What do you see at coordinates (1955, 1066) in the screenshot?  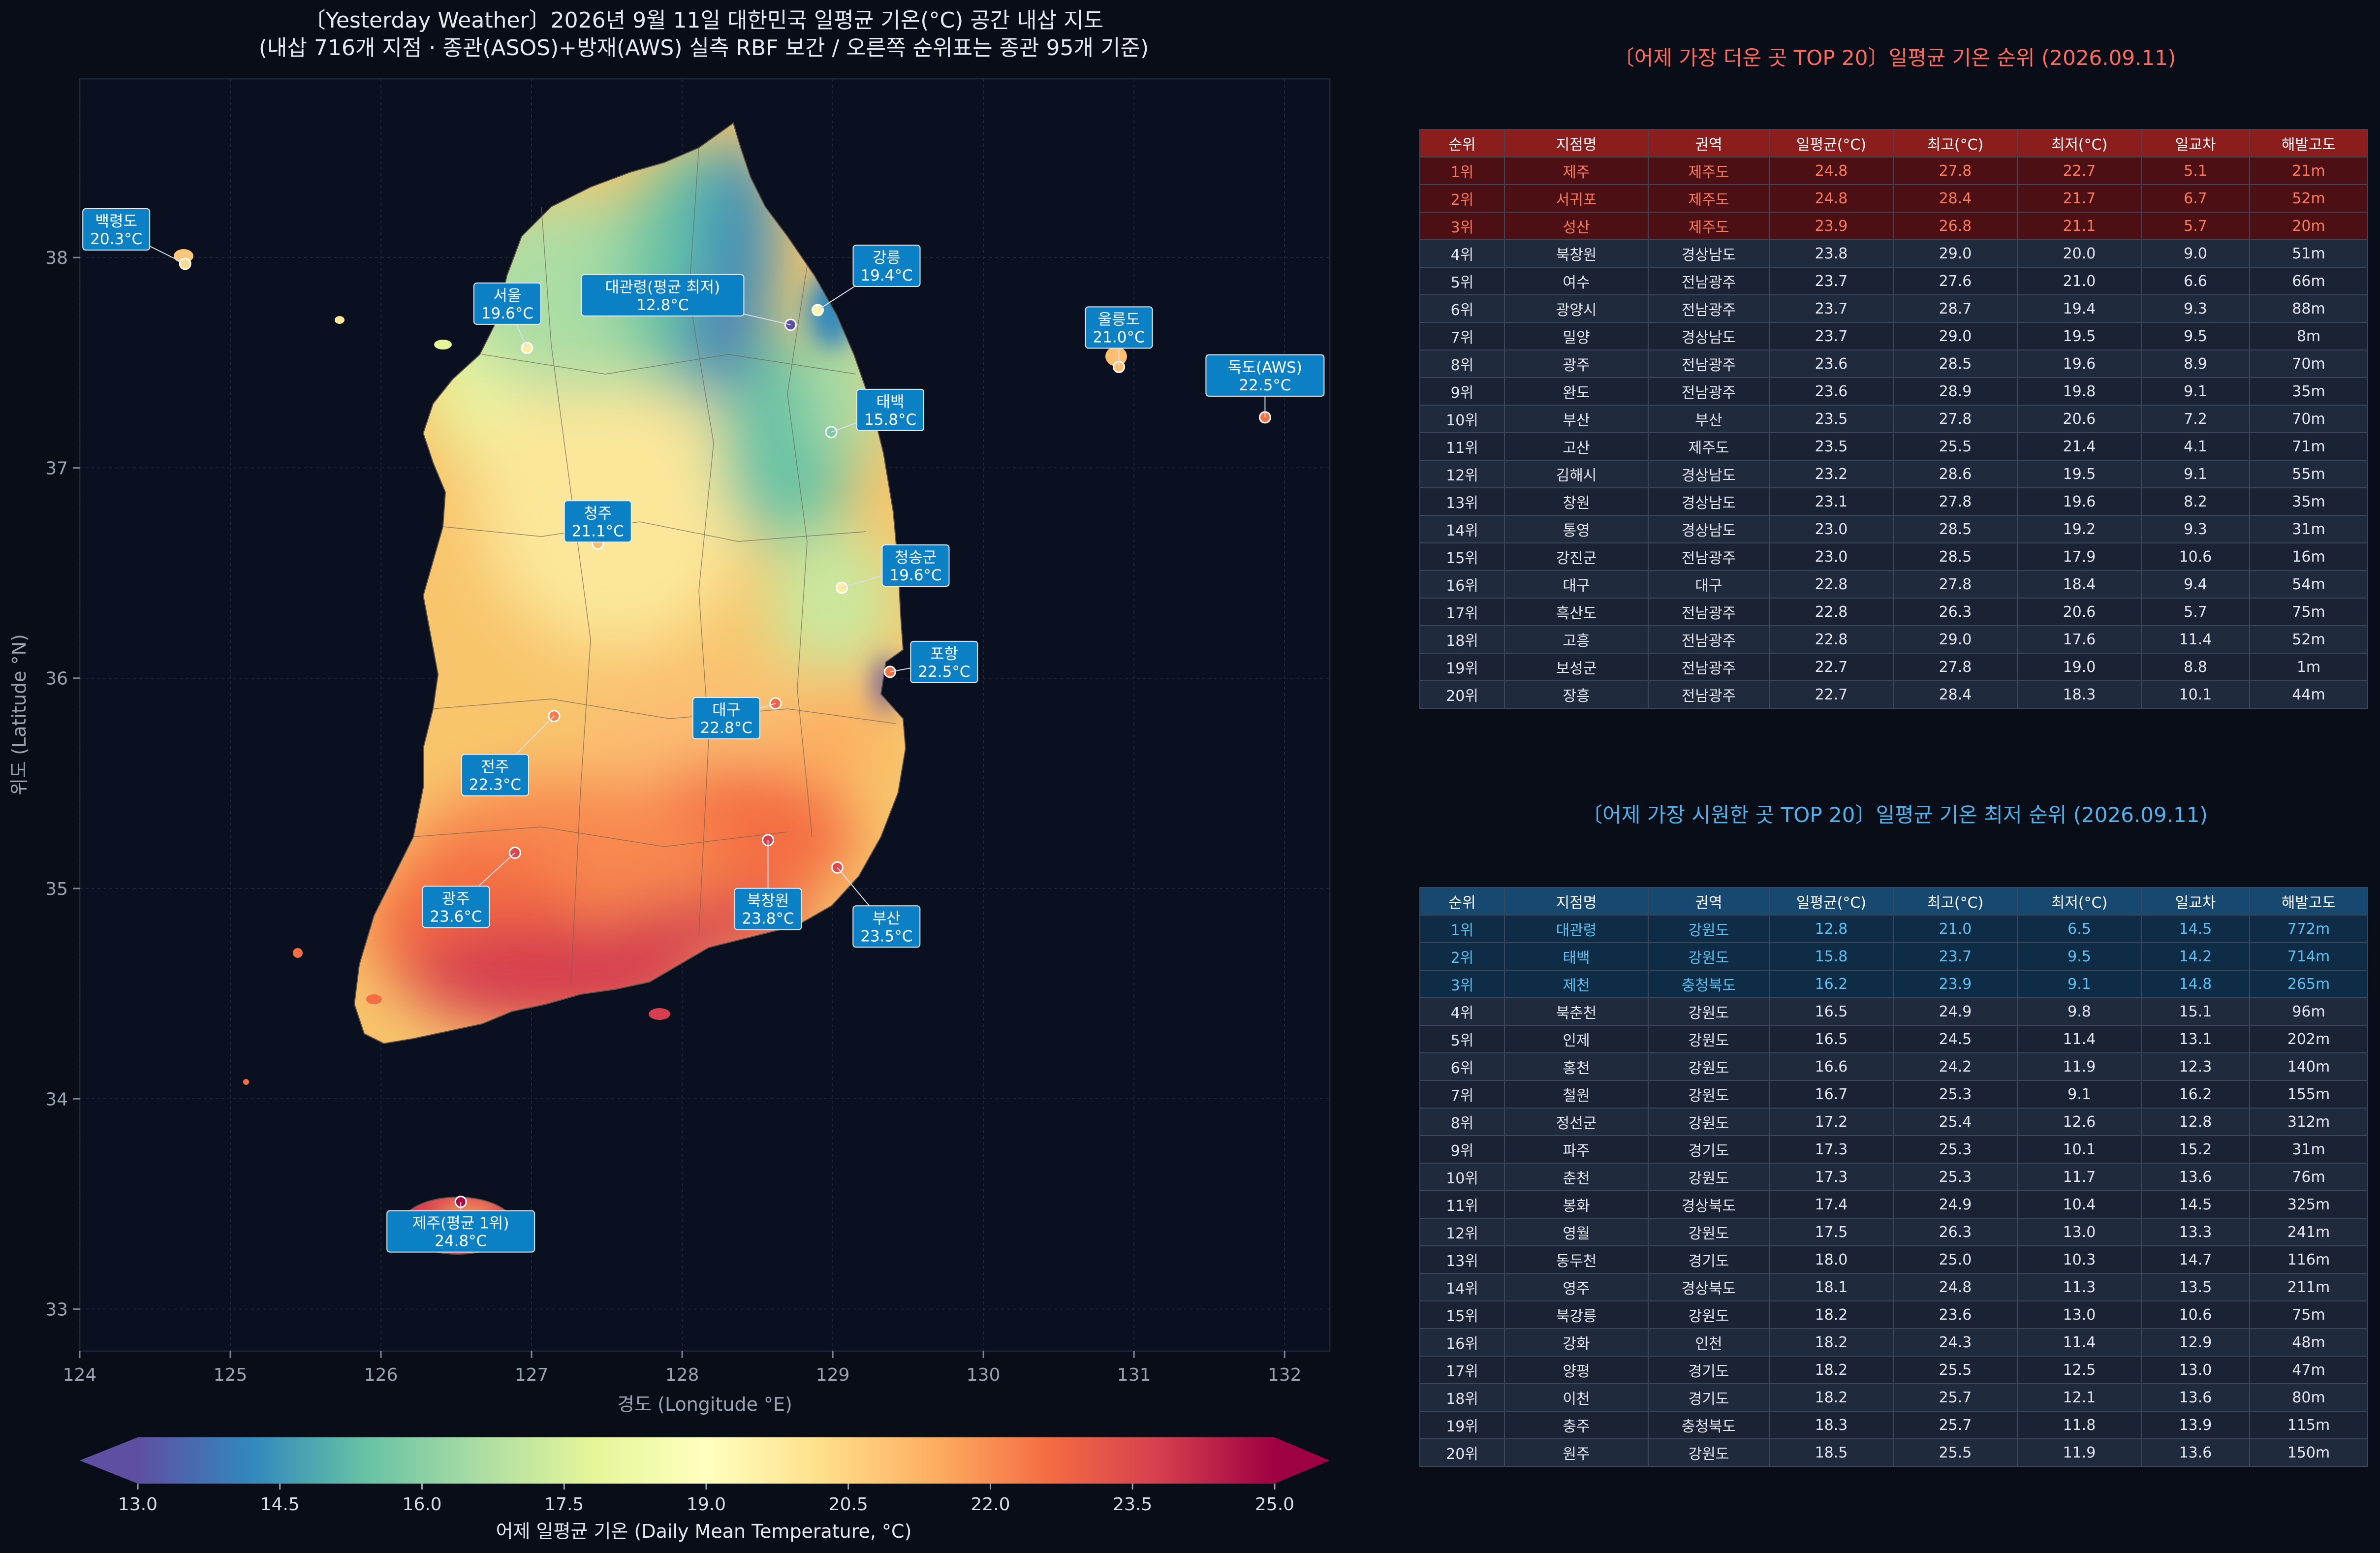 I see `table-cell: 24.2` at bounding box center [1955, 1066].